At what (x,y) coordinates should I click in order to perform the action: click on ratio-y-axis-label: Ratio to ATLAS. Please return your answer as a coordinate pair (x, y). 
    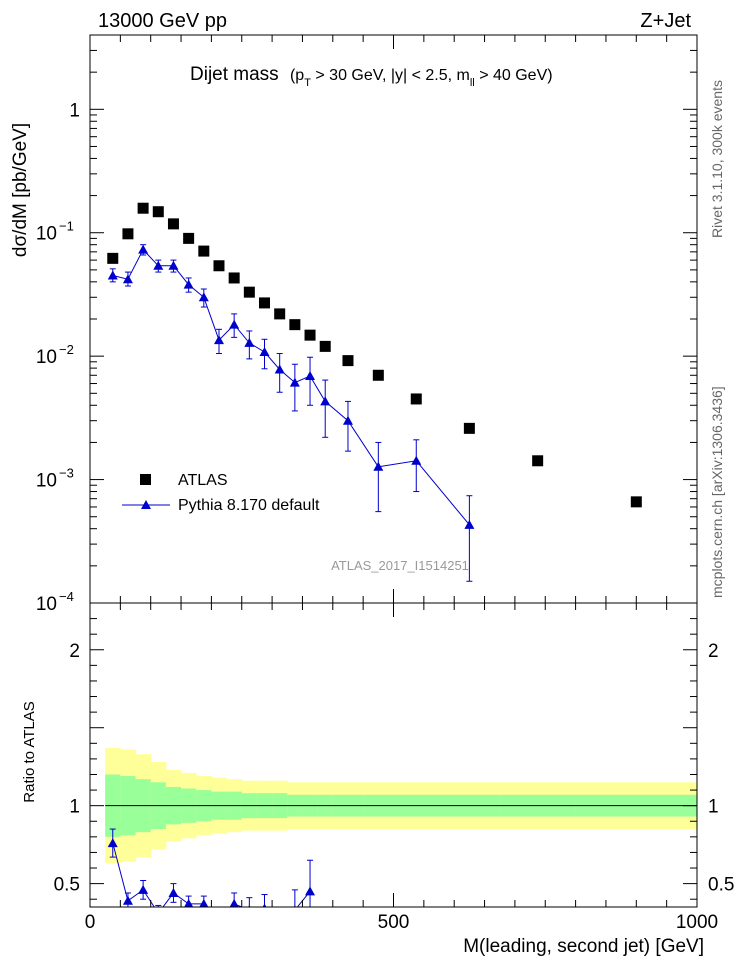
    Looking at the image, I should click on (29, 751).